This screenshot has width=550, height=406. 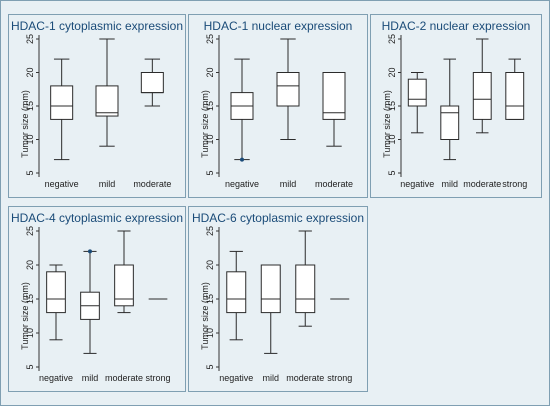 I want to click on chart-title: HDAC-1 nuclear expression, so click(x=278, y=26).